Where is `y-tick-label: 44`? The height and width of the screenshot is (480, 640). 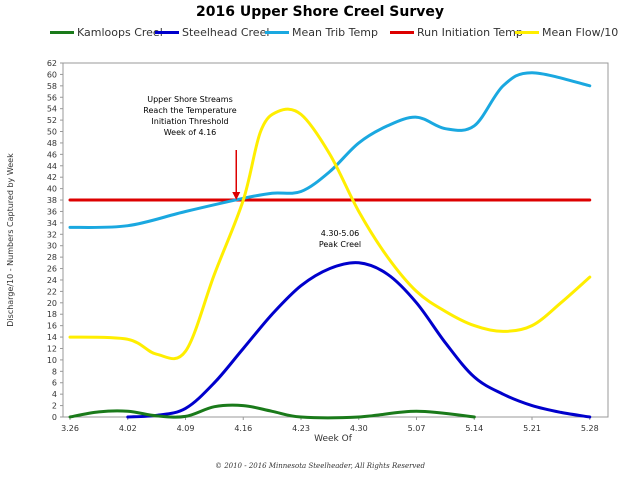 y-tick-label: 44 is located at coordinates (52, 166).